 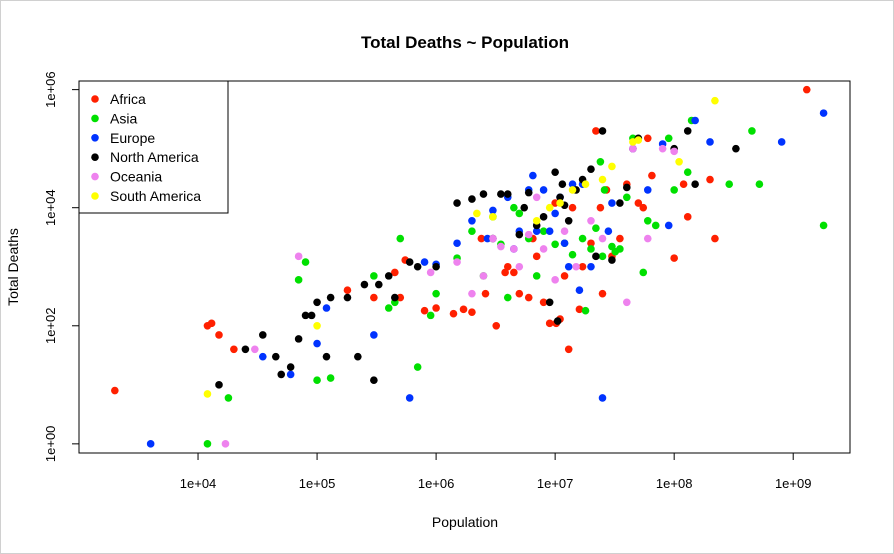 I want to click on legend-label-africa: Africa, so click(x=128, y=99).